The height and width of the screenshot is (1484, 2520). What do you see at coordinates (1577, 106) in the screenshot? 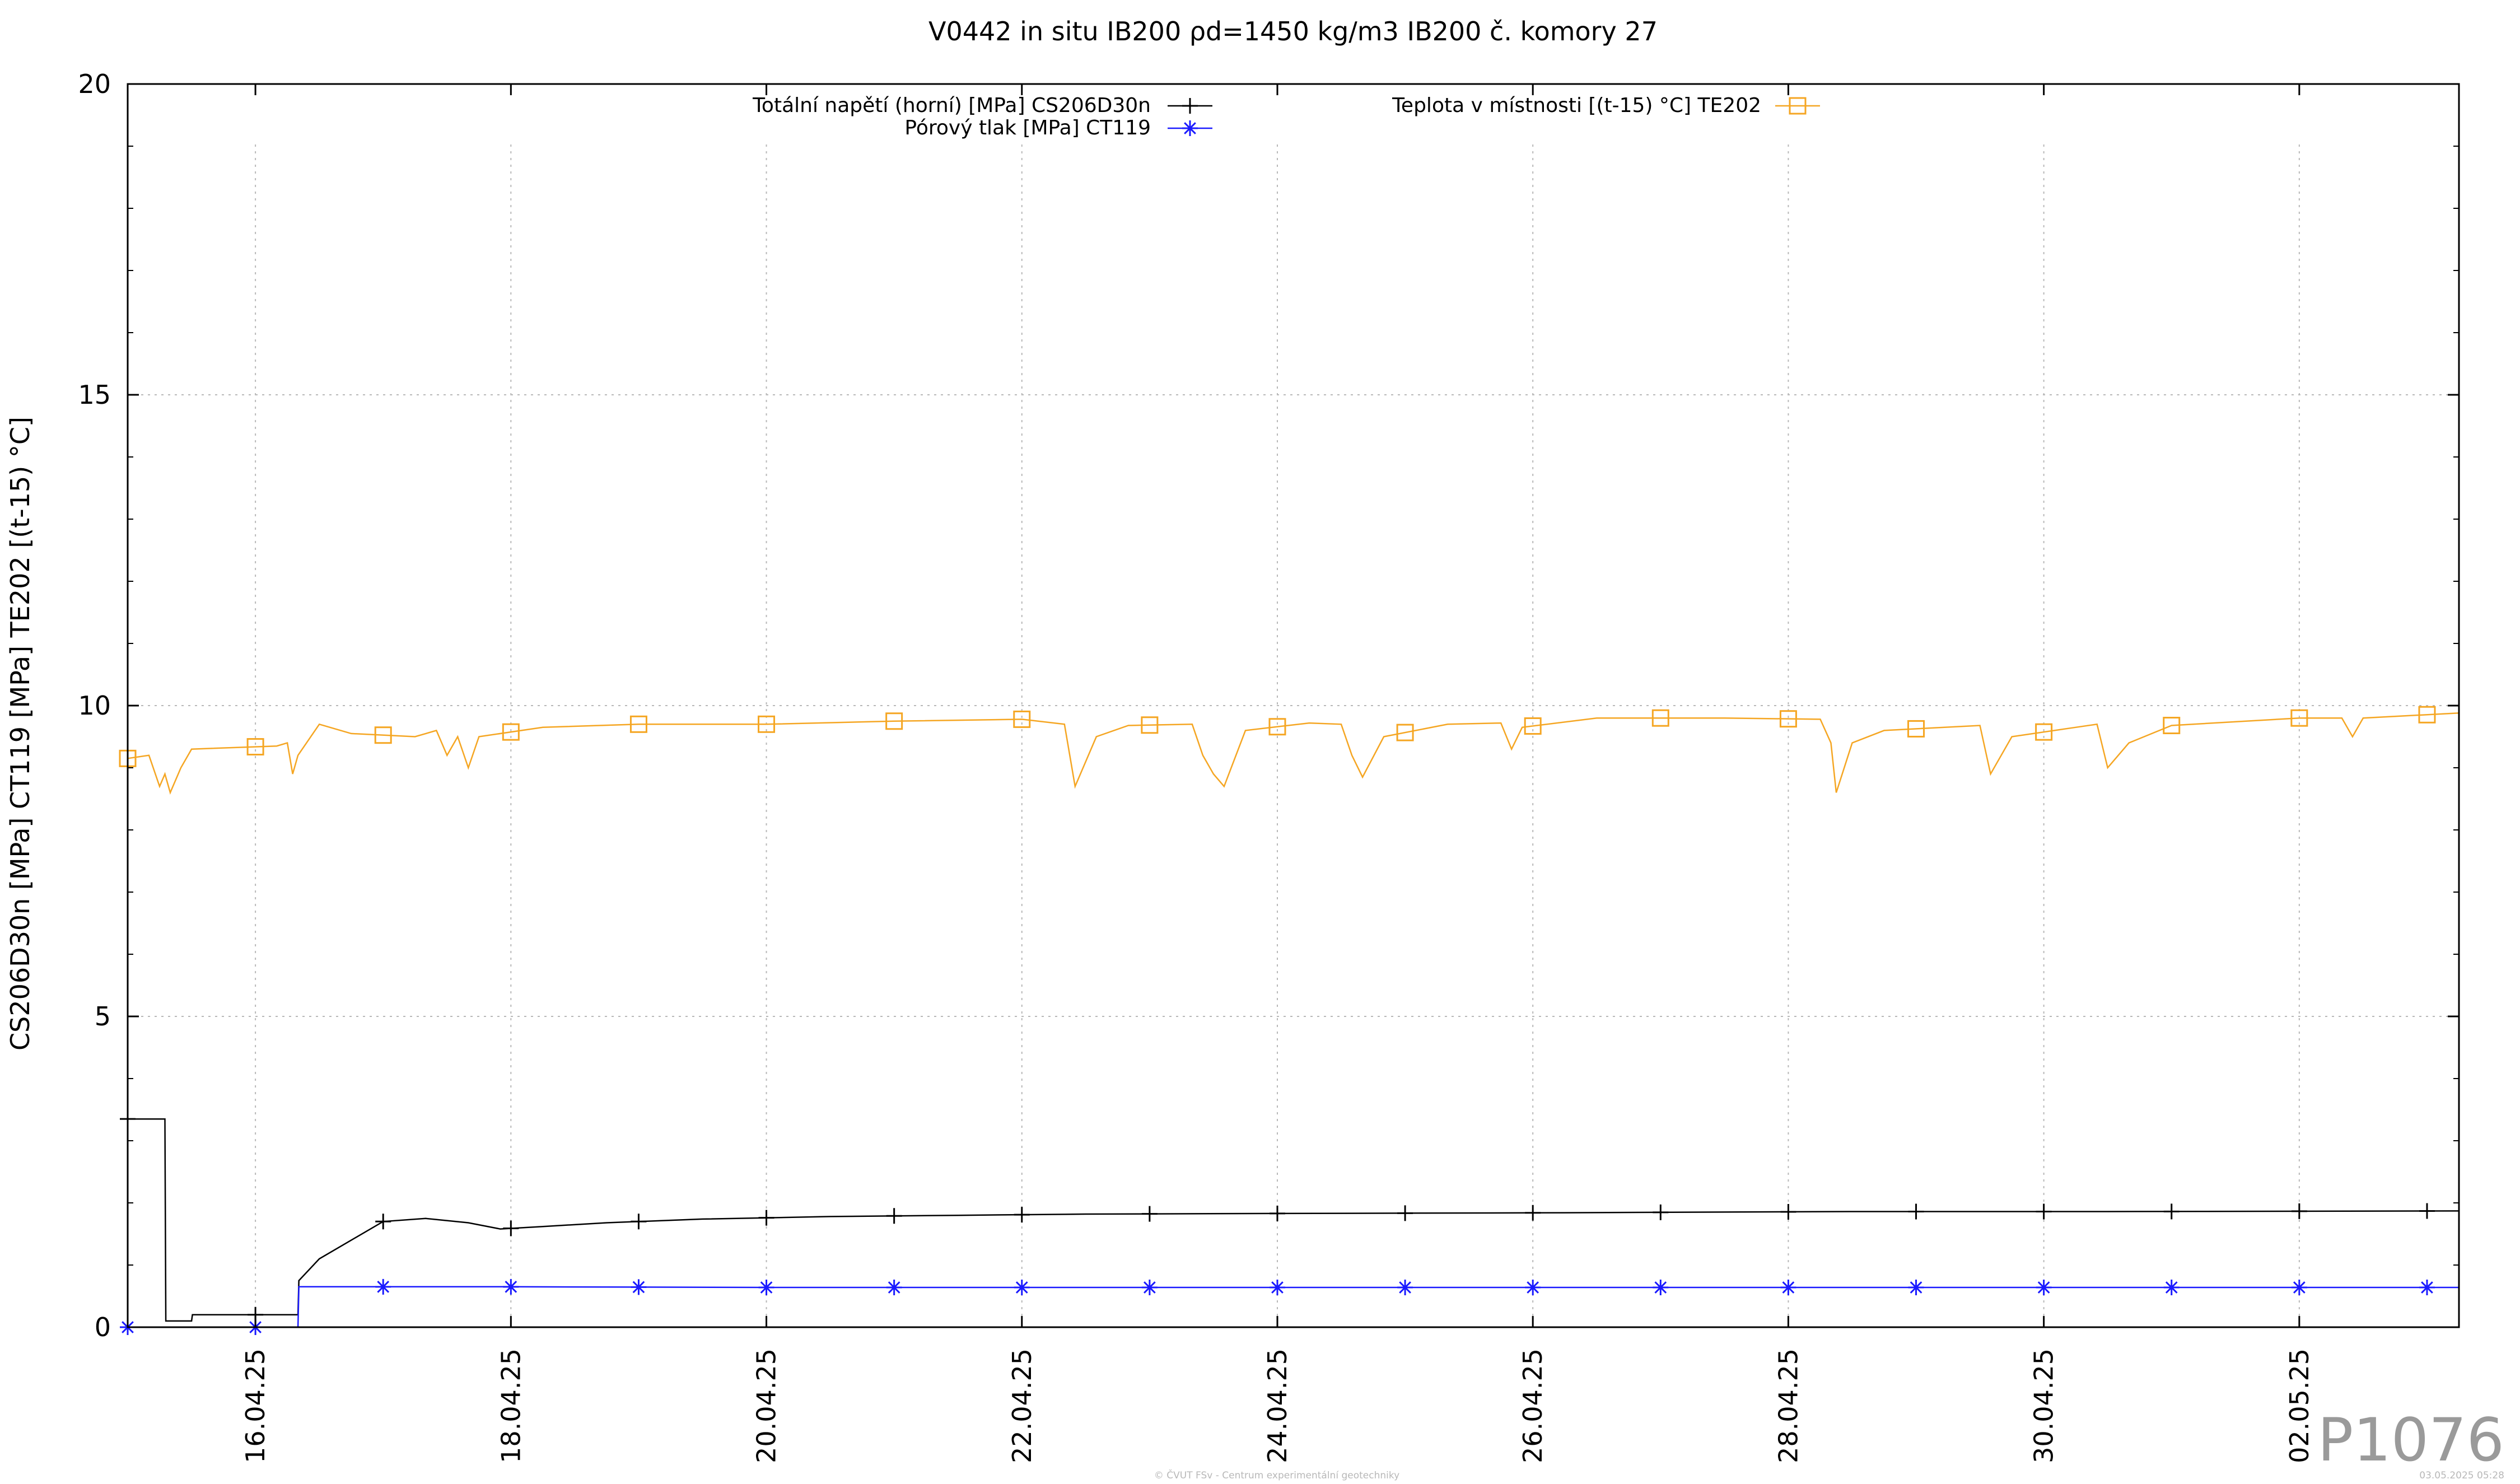
I see `legend-label-te202: Teplota v místnosti [(t-15) °C] TE202` at bounding box center [1577, 106].